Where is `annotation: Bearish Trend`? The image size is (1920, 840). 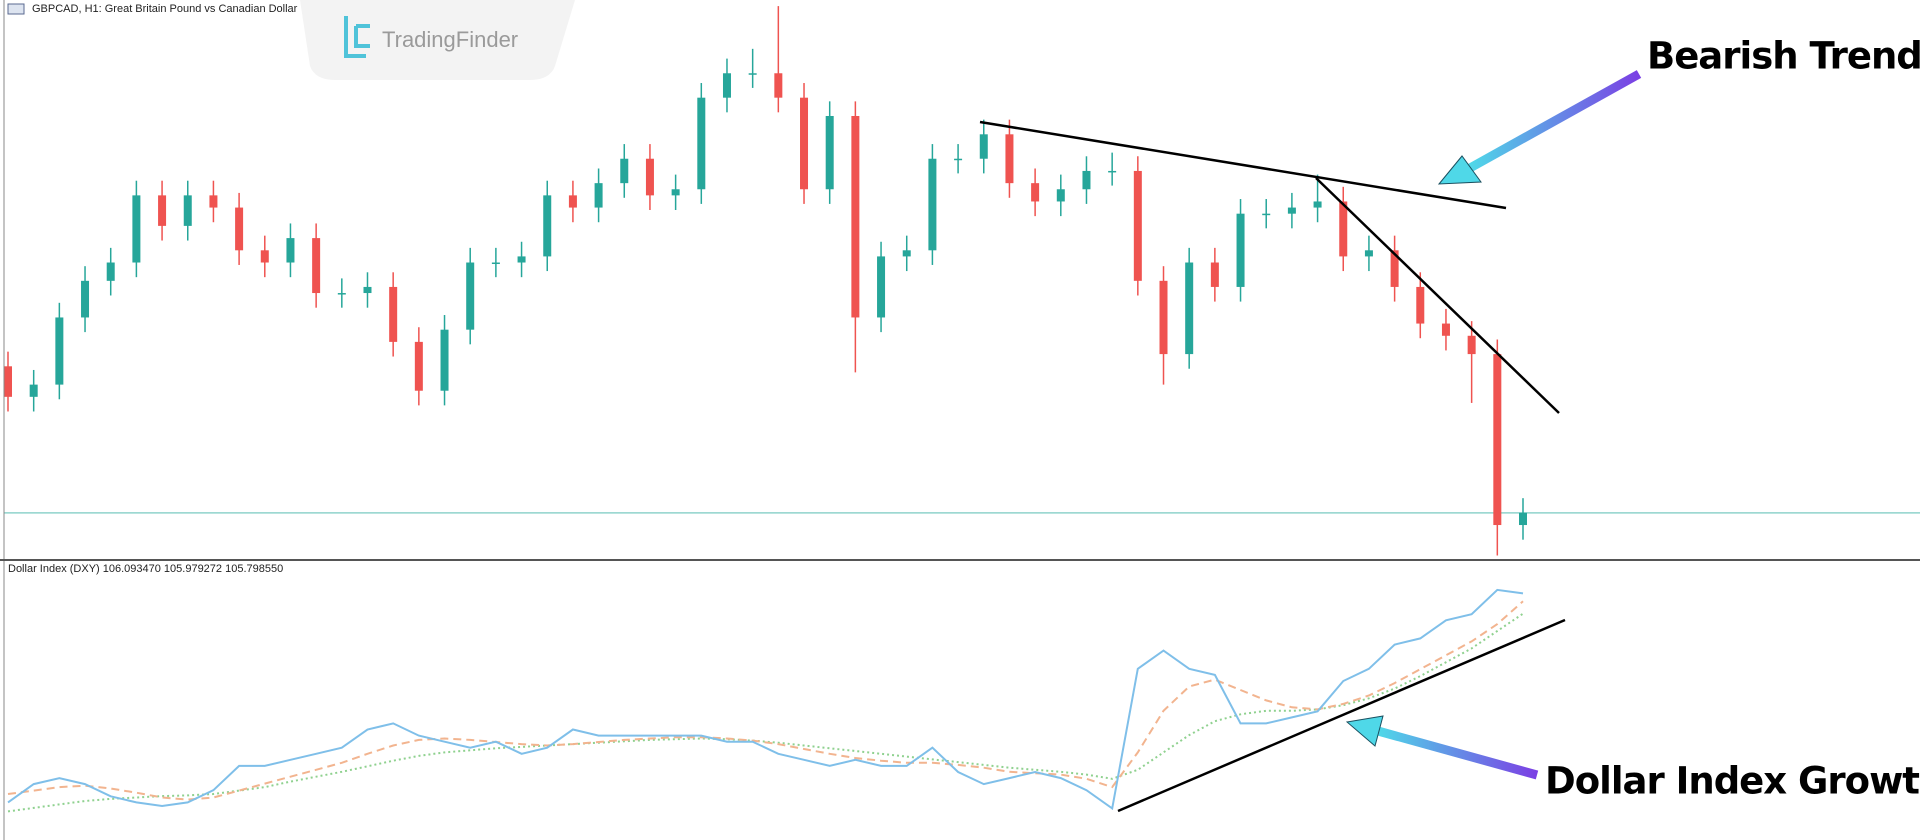 annotation: Bearish Trend is located at coordinates (1783, 56).